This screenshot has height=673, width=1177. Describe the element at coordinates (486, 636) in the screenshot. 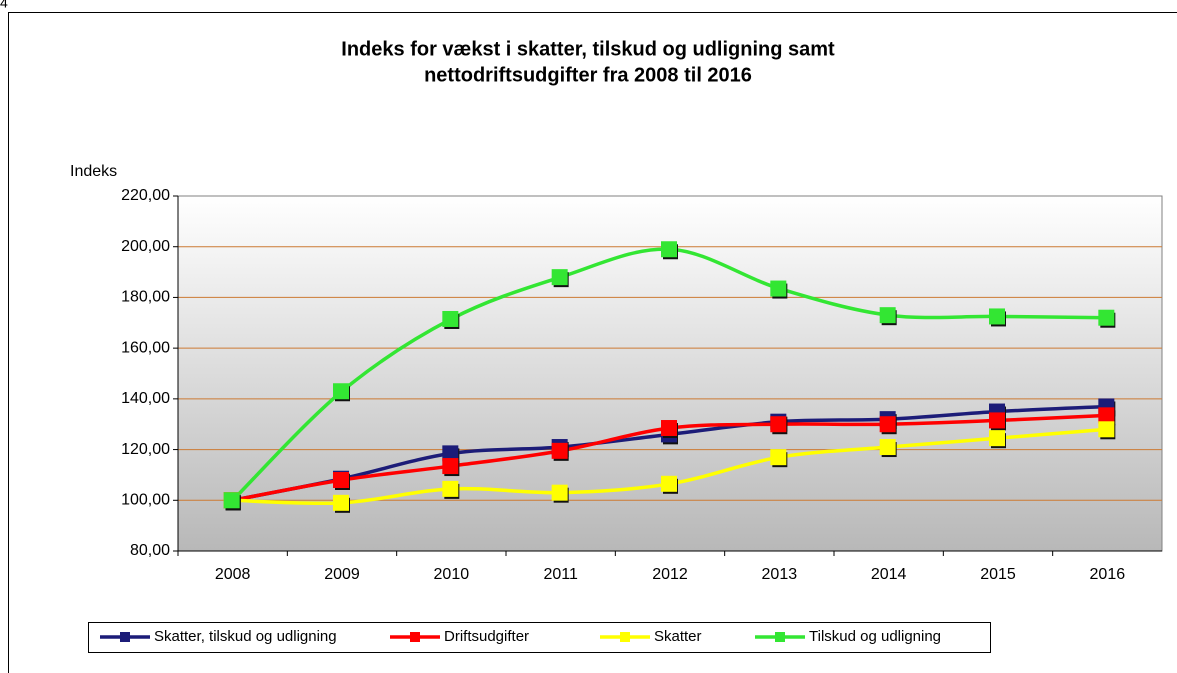

I see `legend-label: Driftsudgifter` at that location.